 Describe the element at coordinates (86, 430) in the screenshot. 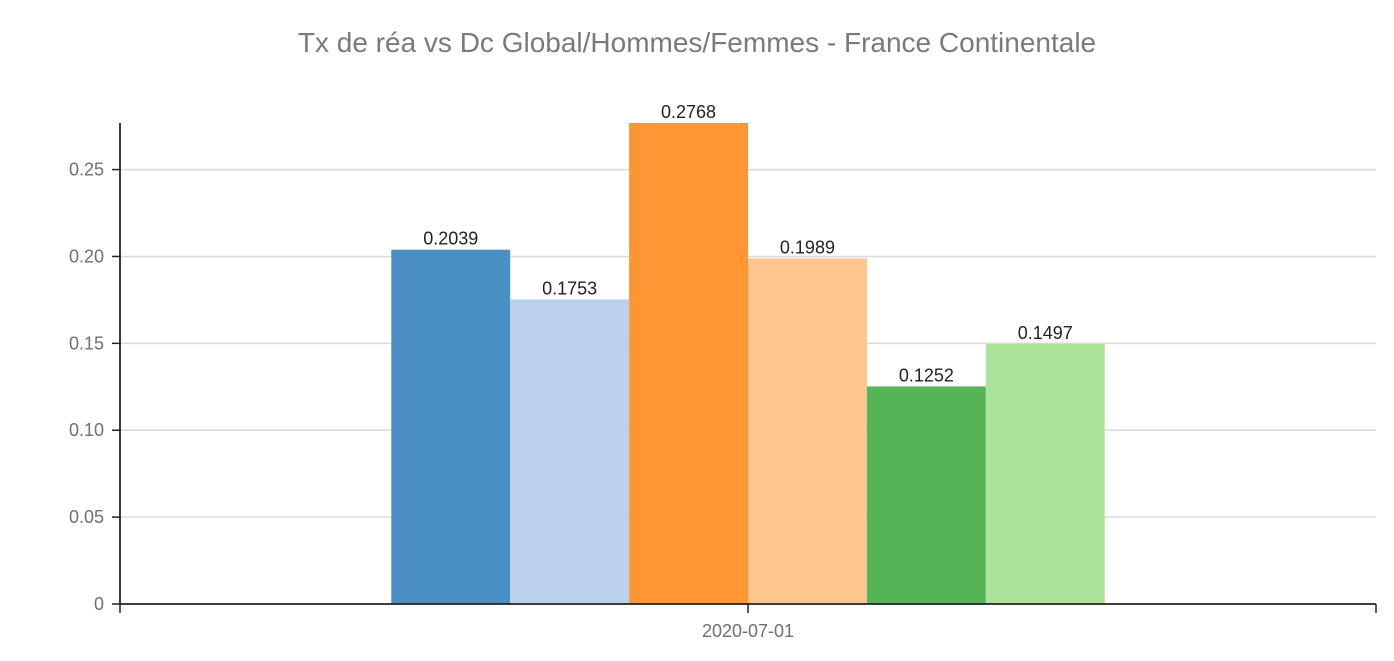

I see `y-tick-label: 0.10` at that location.